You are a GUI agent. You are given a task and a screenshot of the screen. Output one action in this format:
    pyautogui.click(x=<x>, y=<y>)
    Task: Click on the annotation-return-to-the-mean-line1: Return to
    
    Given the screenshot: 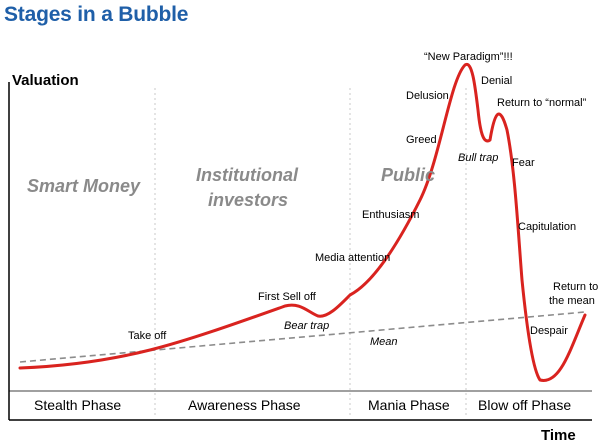 What is the action you would take?
    pyautogui.click(x=575, y=287)
    